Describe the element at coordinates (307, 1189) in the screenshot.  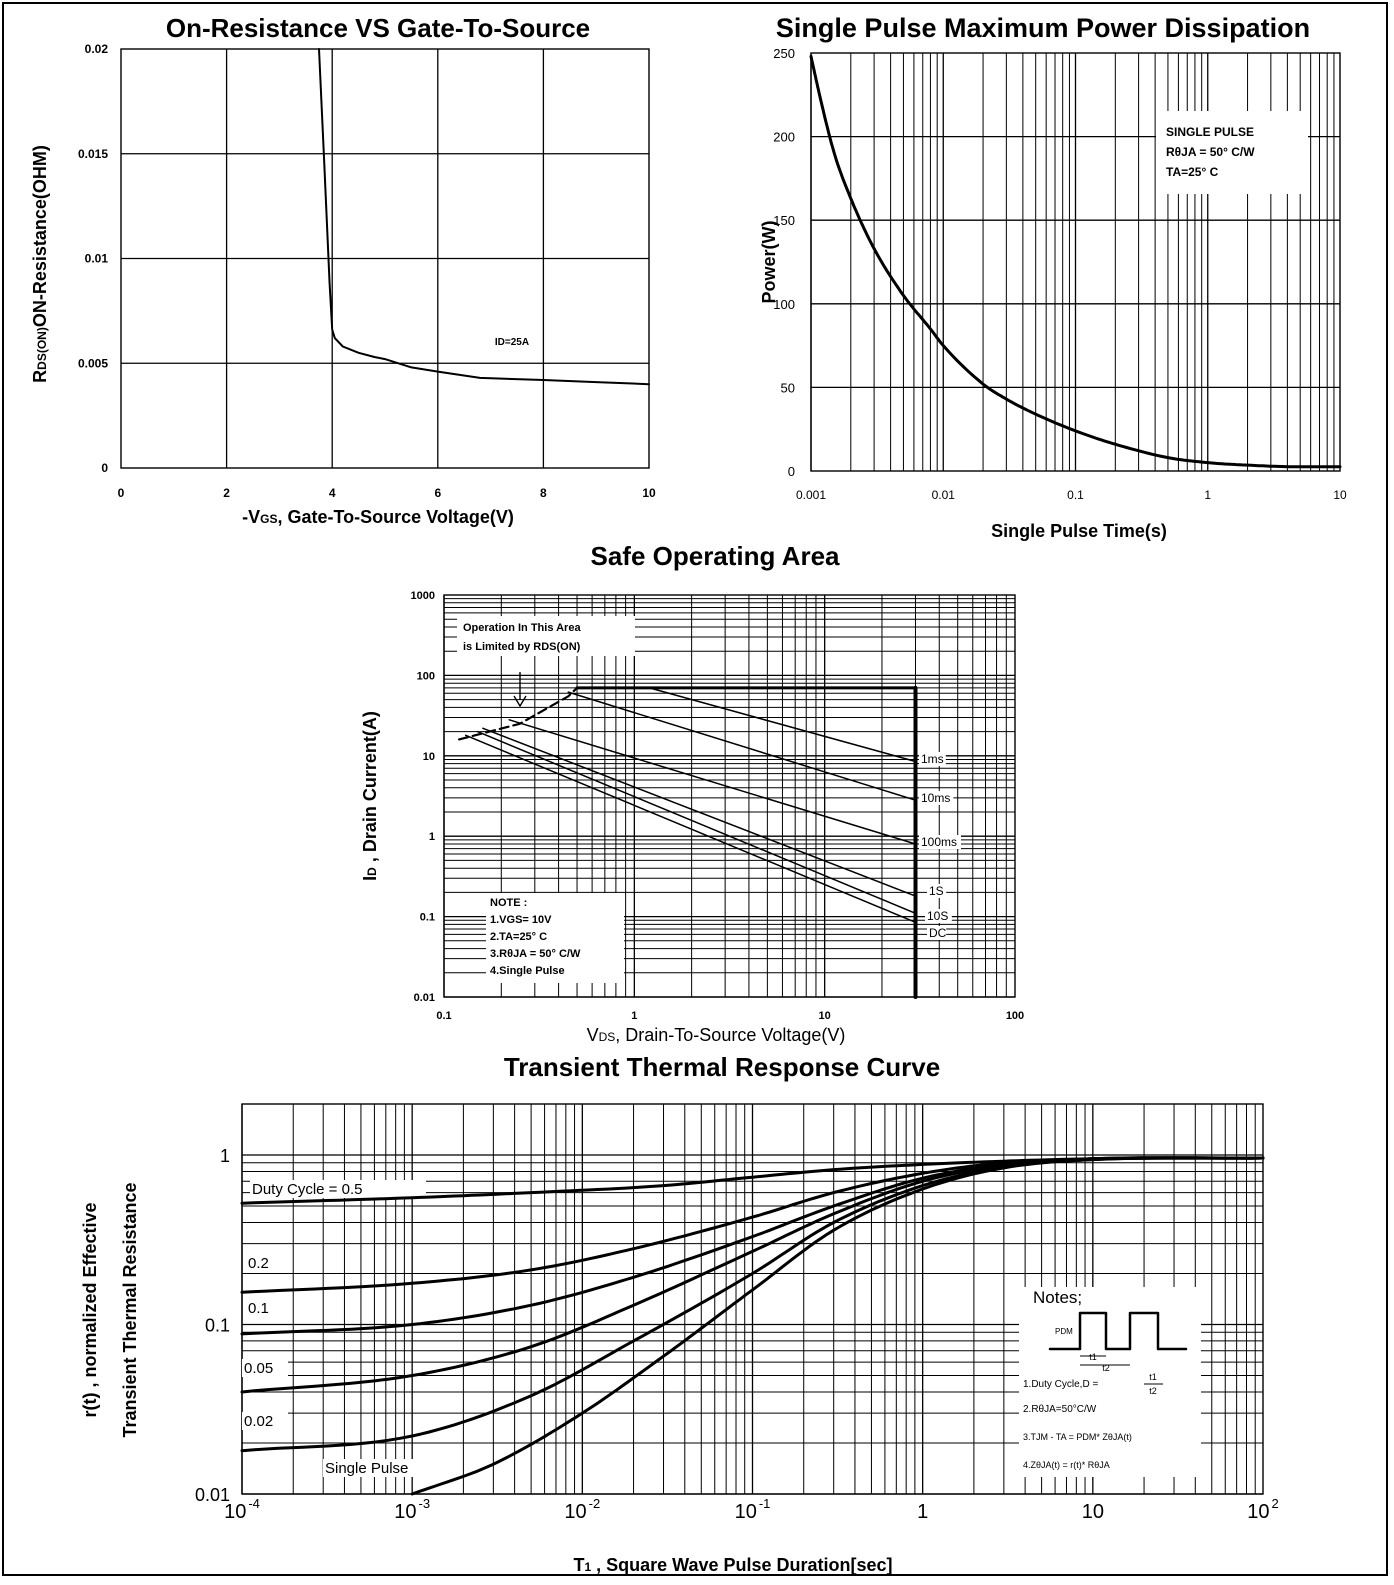
I see `thermal-series-label: Duty Cycle = 0.5` at that location.